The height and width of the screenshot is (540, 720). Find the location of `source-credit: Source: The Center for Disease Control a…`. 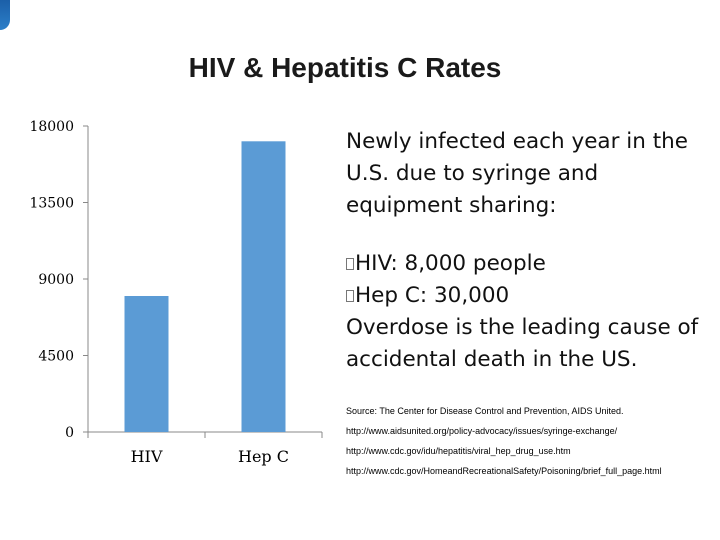

source-credit: Source: The Center for Disease Control a… is located at coordinates (485, 411).